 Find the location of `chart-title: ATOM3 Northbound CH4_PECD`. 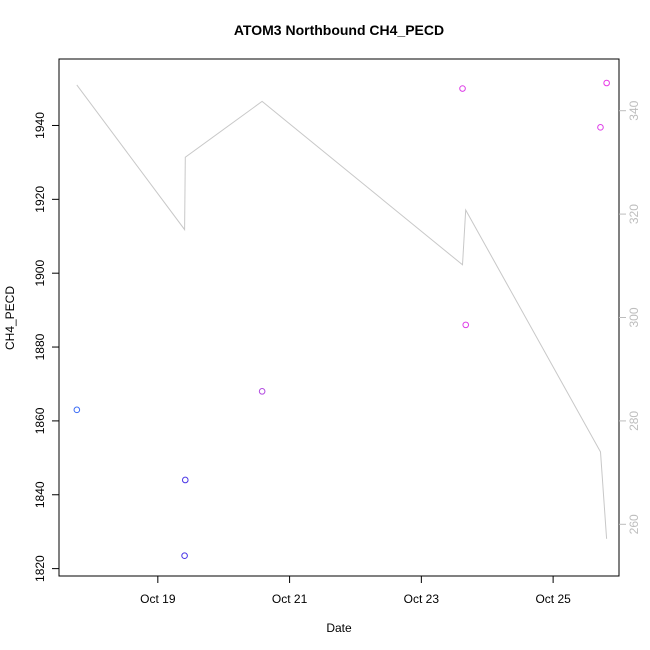

chart-title: ATOM3 Northbound CH4_PECD is located at coordinates (339, 30).